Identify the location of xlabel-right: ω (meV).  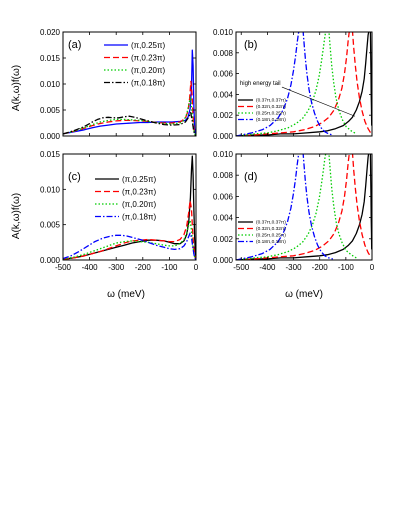
(304, 294).